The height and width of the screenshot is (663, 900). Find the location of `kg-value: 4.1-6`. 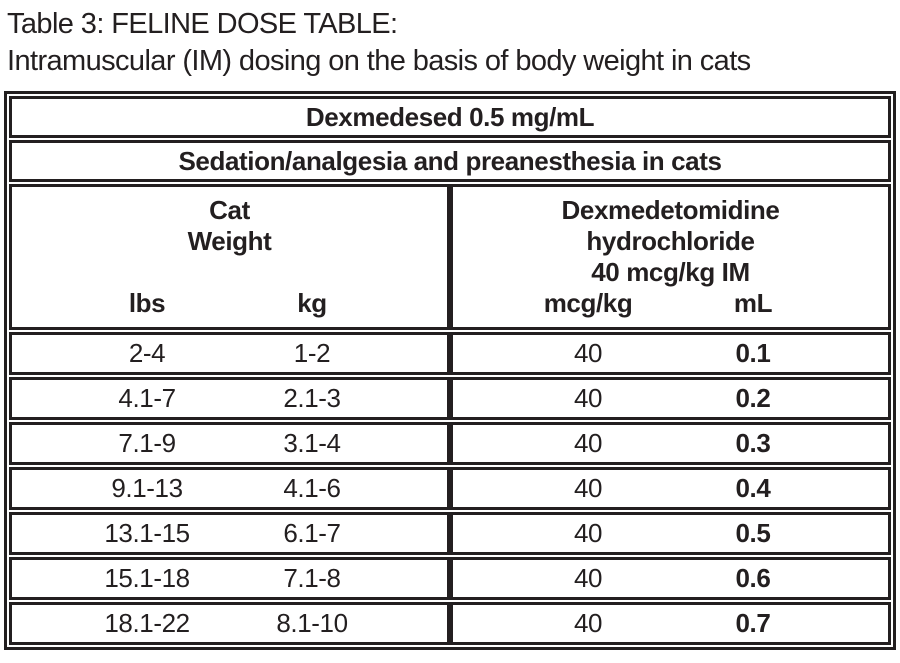

kg-value: 4.1-6 is located at coordinates (312, 488).